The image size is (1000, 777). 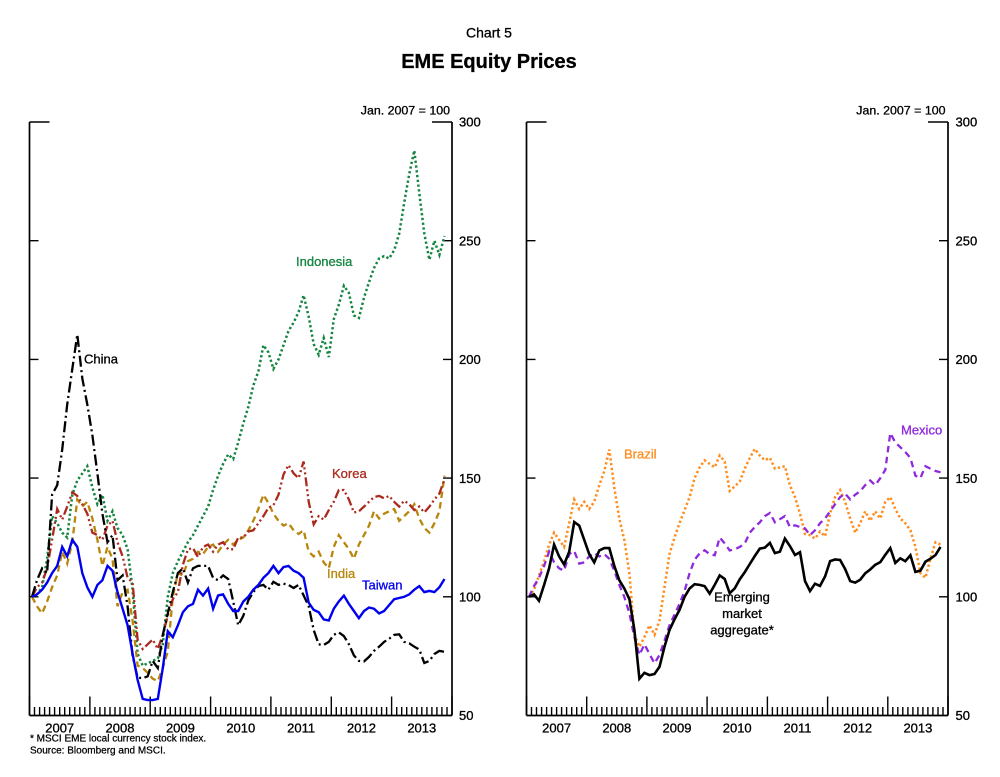 I want to click on svg-text:* MSCI EME local currency stoc: * MSCI EME local currency stock index., so click(x=118, y=739).